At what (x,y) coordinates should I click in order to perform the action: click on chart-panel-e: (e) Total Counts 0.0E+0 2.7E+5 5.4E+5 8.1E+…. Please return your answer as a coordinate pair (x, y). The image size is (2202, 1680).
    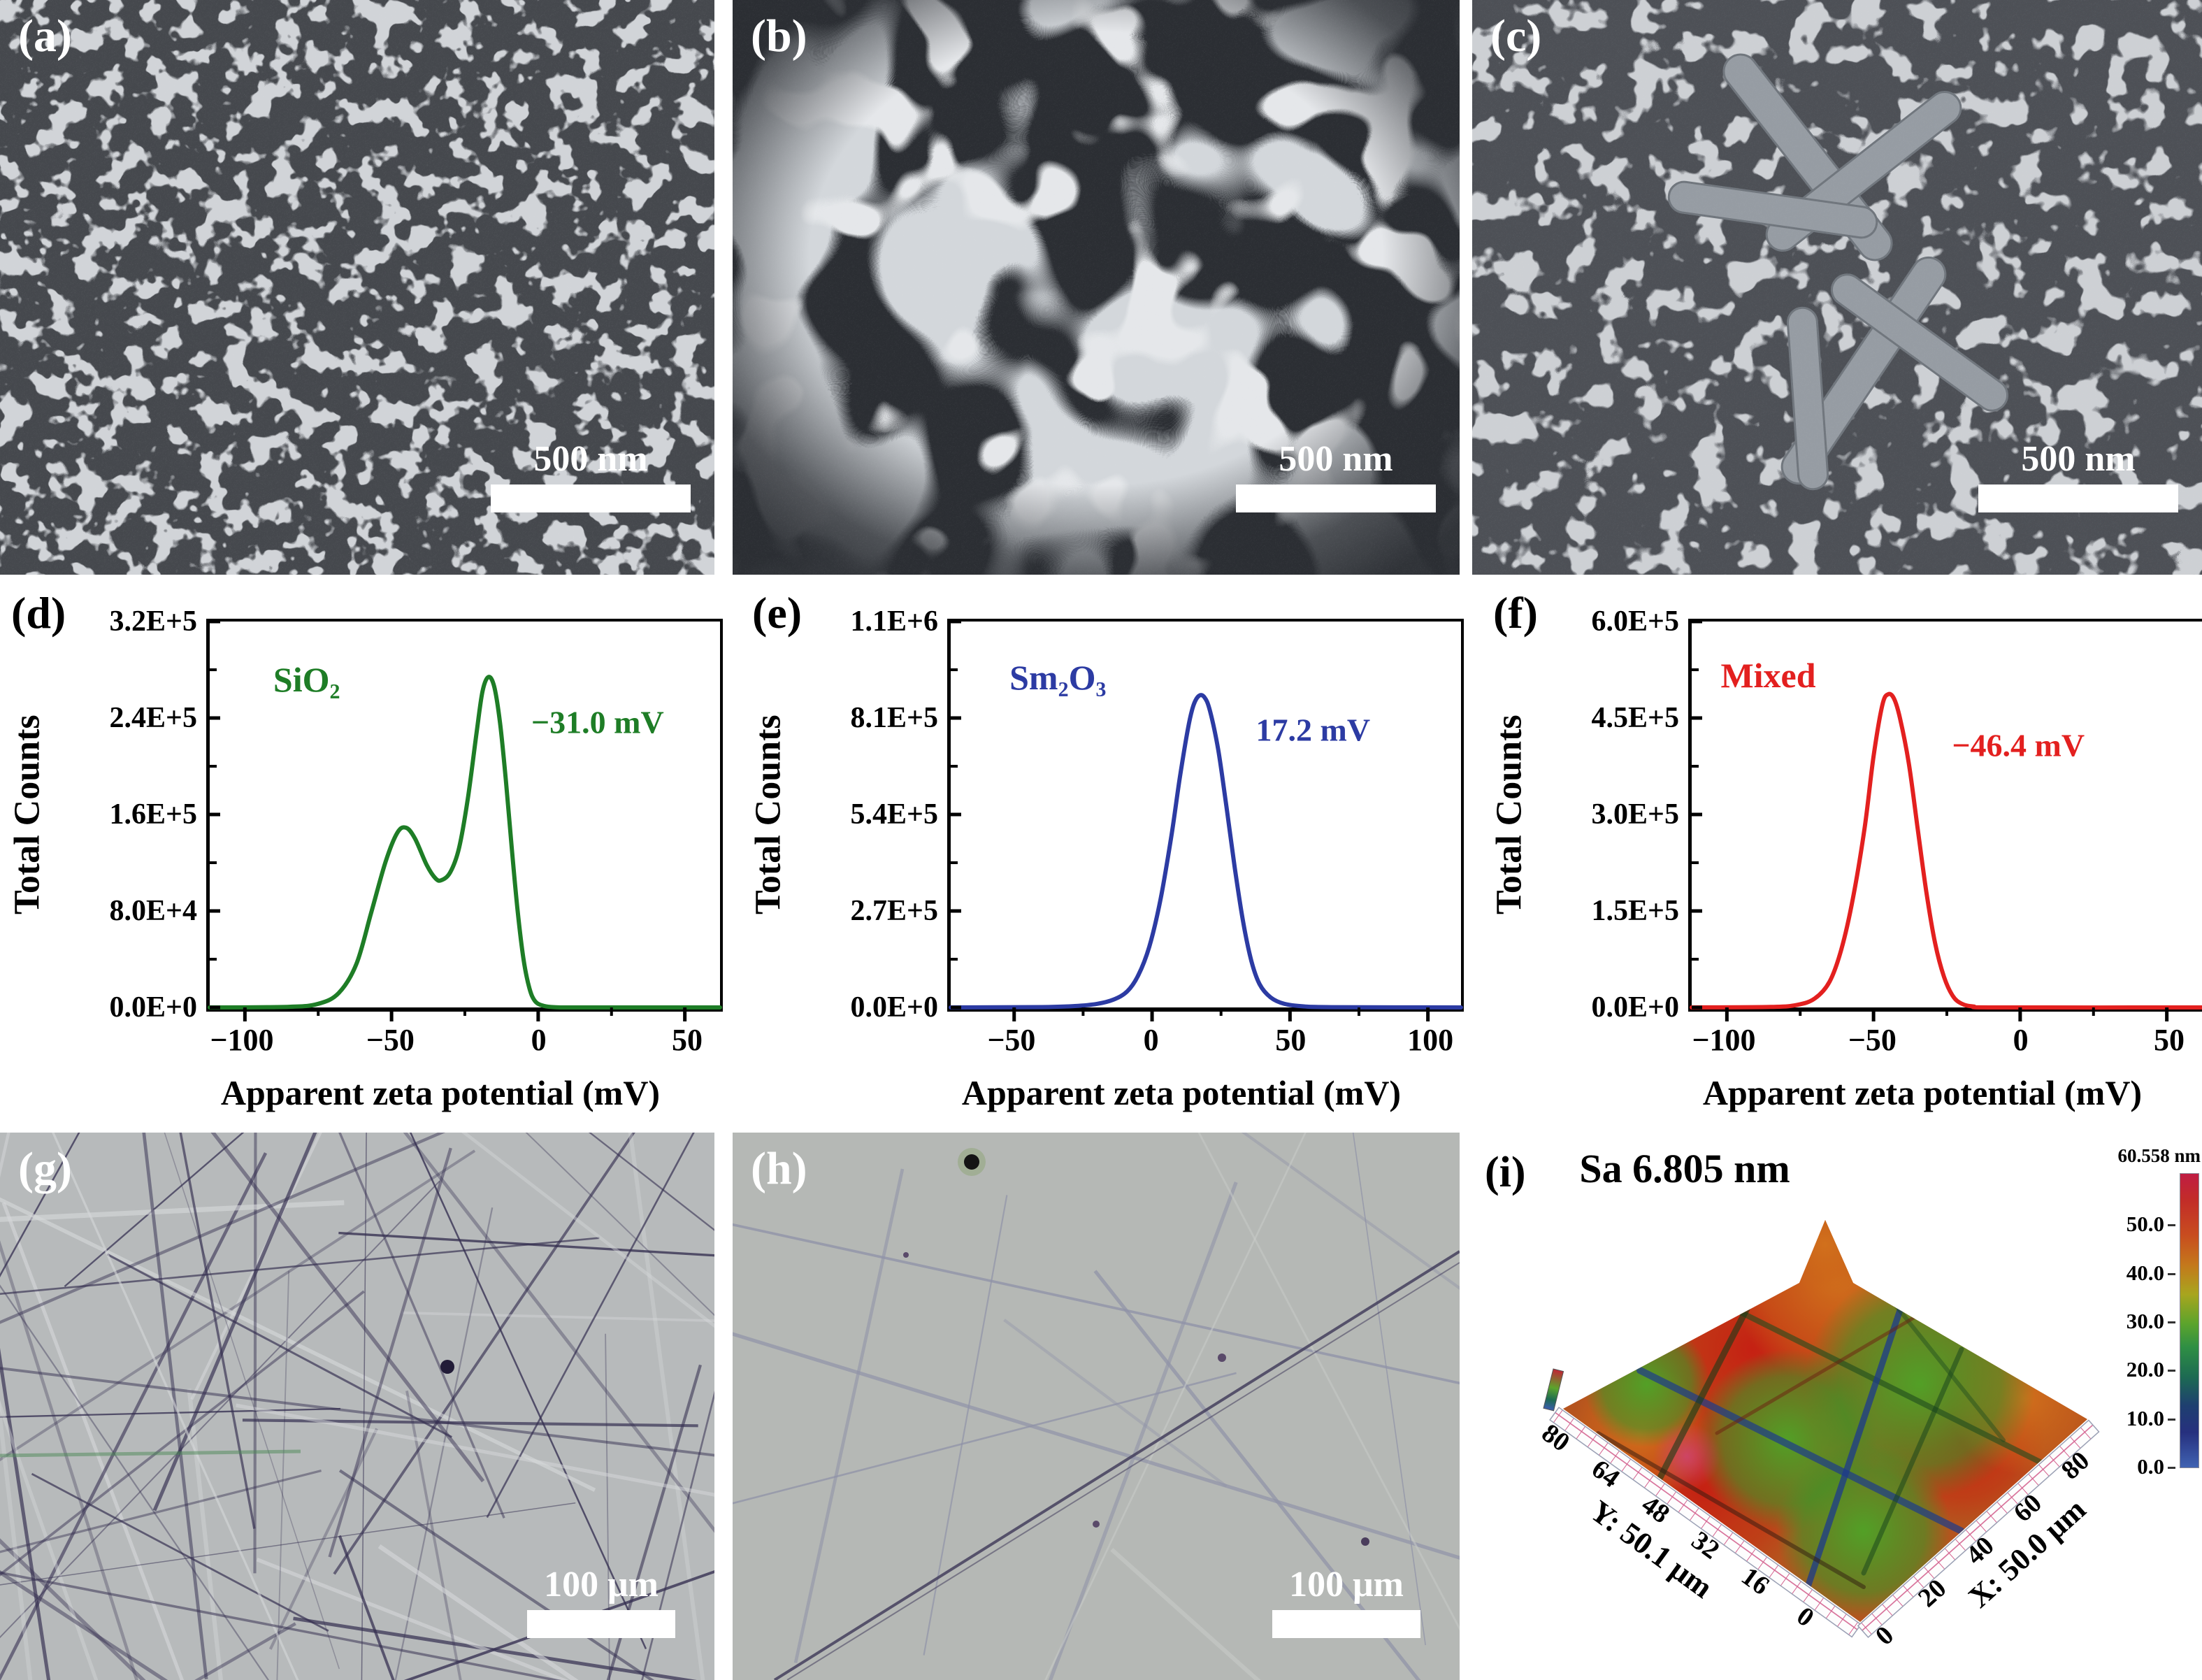
    Looking at the image, I should click on (1104, 857).